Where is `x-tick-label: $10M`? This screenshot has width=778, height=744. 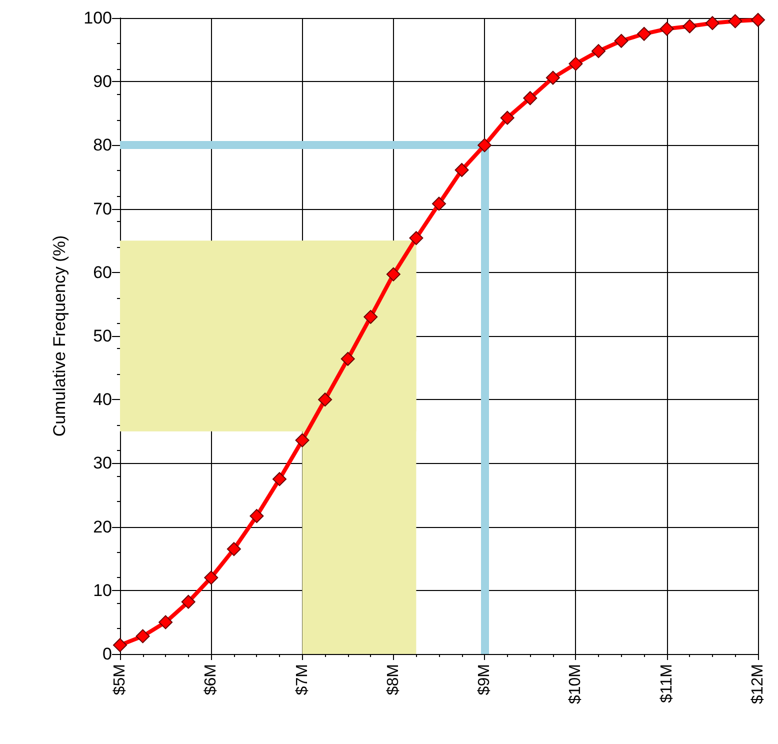 x-tick-label: $10M is located at coordinates (575, 684).